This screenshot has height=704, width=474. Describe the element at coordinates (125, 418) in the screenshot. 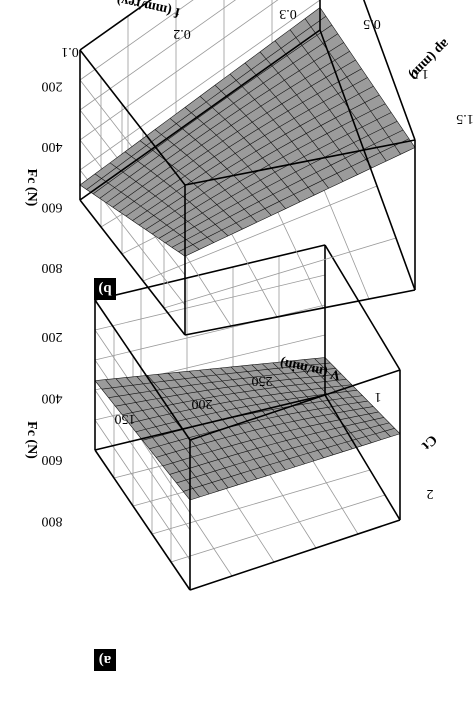

I see `x-tick-label: 150` at that location.